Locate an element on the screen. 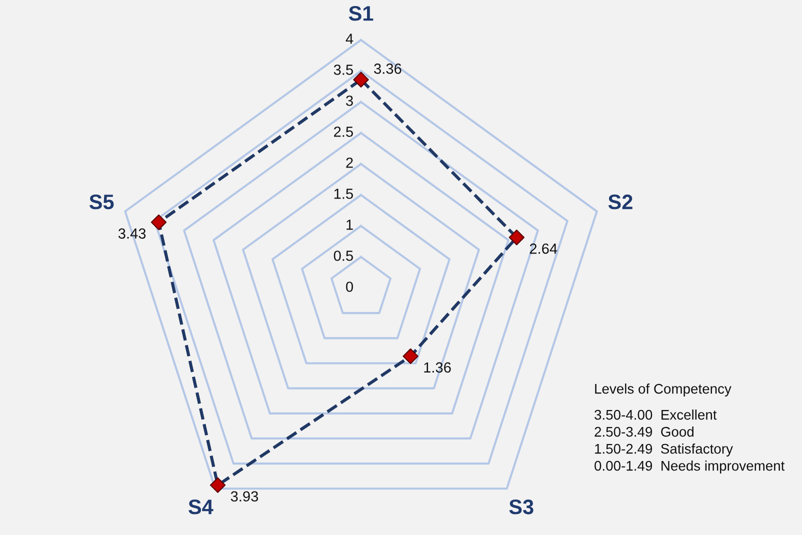 This screenshot has height=535, width=802. text: 0.00-1.49 Needs improvement is located at coordinates (689, 467).